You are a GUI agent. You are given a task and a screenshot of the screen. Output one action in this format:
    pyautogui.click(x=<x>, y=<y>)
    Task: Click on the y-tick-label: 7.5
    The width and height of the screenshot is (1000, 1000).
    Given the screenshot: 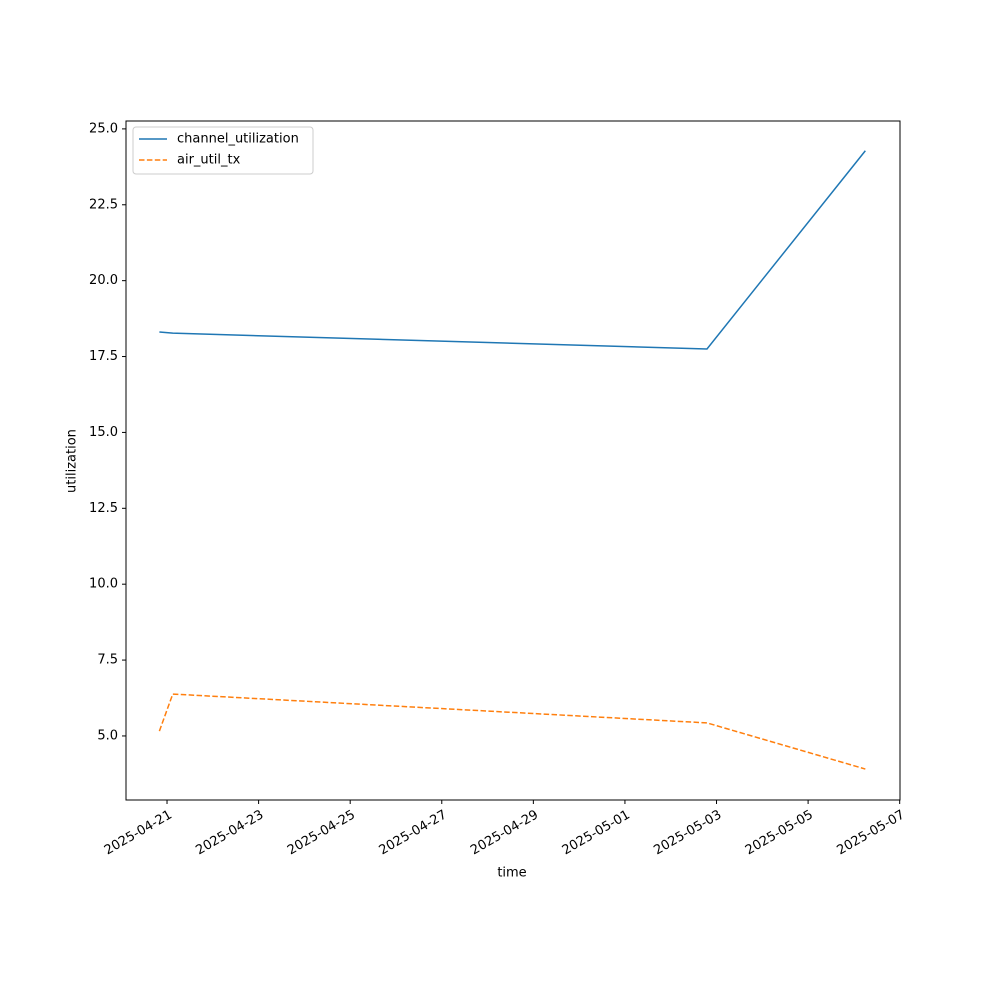 What is the action you would take?
    pyautogui.click(x=107, y=660)
    